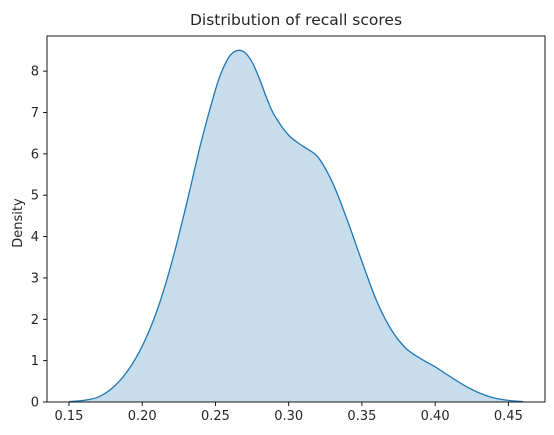 The width and height of the screenshot is (554, 435). What do you see at coordinates (35, 278) in the screenshot?
I see `y-tick-label: 3` at bounding box center [35, 278].